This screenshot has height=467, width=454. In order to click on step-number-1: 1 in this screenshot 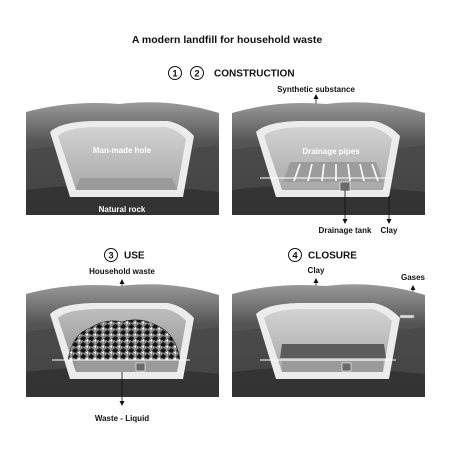, I will do `click(175, 74)`.